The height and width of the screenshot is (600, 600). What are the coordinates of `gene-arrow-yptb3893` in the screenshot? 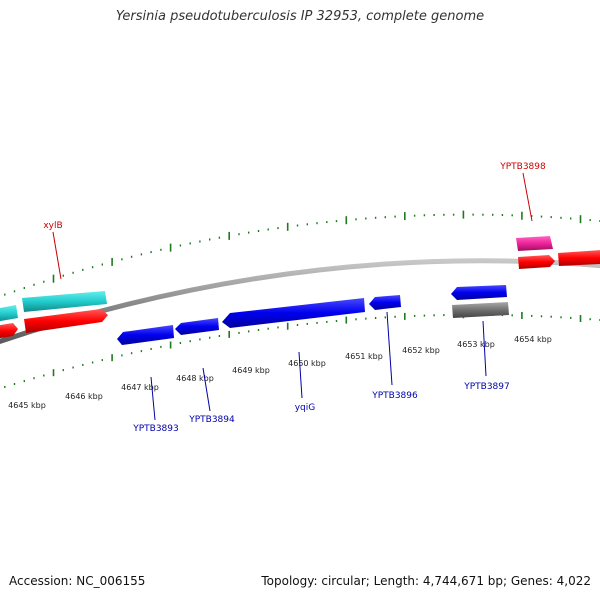 It's located at (145, 335).